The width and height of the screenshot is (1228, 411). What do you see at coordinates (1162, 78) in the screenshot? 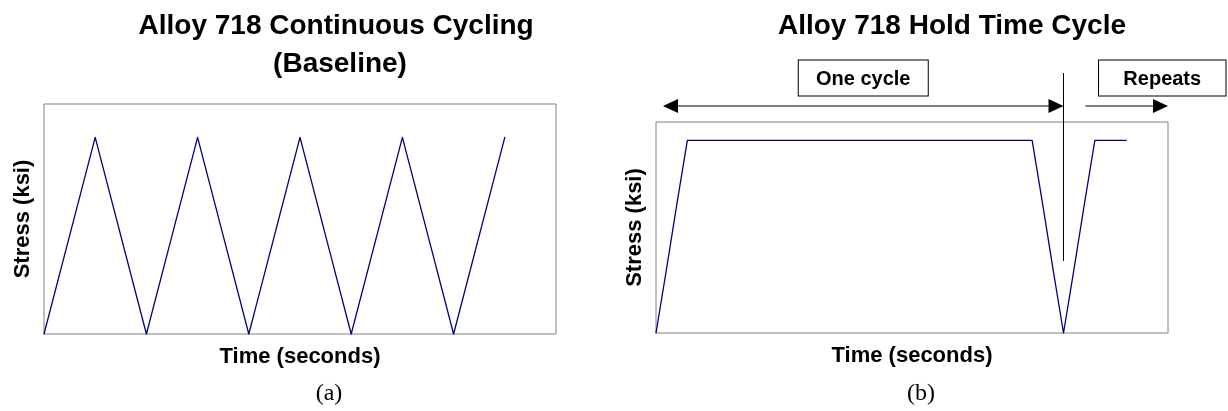
I see `text: Repeats` at bounding box center [1162, 78].